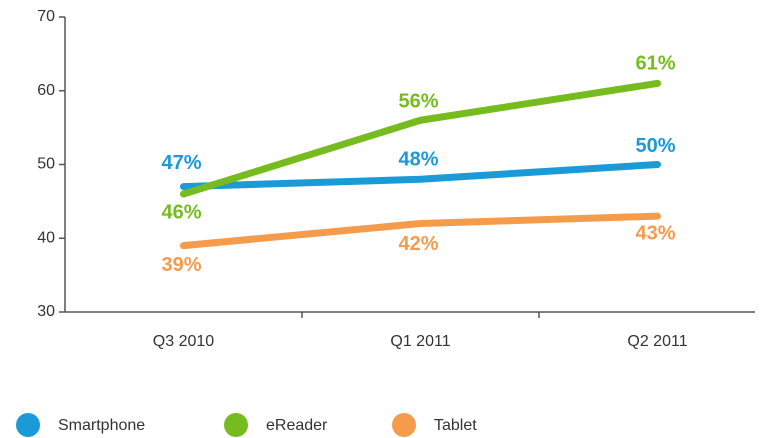 This screenshot has height=438, width=767. Describe the element at coordinates (655, 233) in the screenshot. I see `value-label: 43%` at that location.